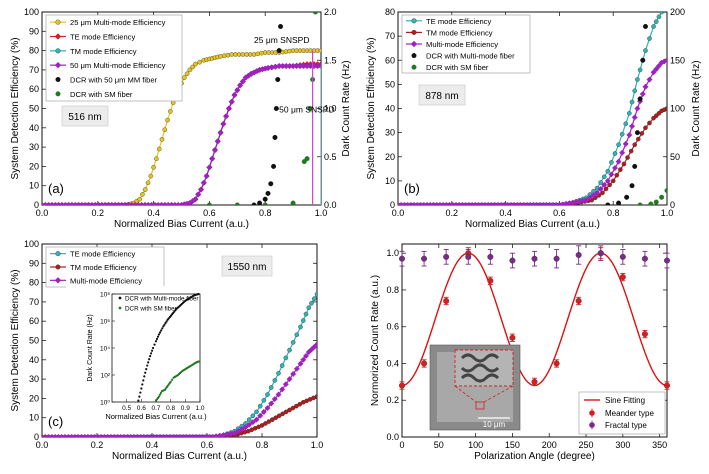 This screenshot has height=474, width=709. I want to click on inset-y-tick-label: 10², so click(106, 376).